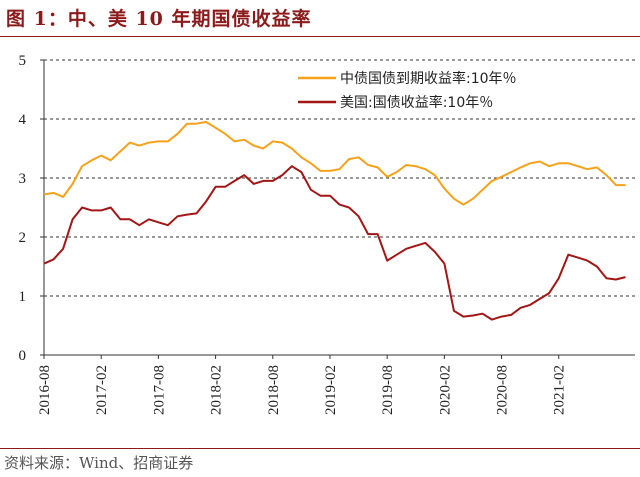 This screenshot has height=477, width=640. What do you see at coordinates (23, 120) in the screenshot?
I see `y-tick-4: 4` at bounding box center [23, 120].